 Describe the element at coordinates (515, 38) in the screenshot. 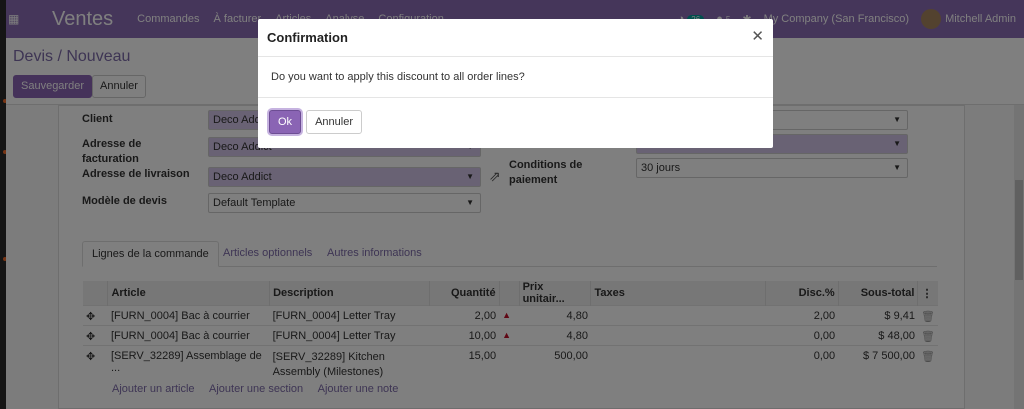

I see `dialog-title: Confirmation` at that location.